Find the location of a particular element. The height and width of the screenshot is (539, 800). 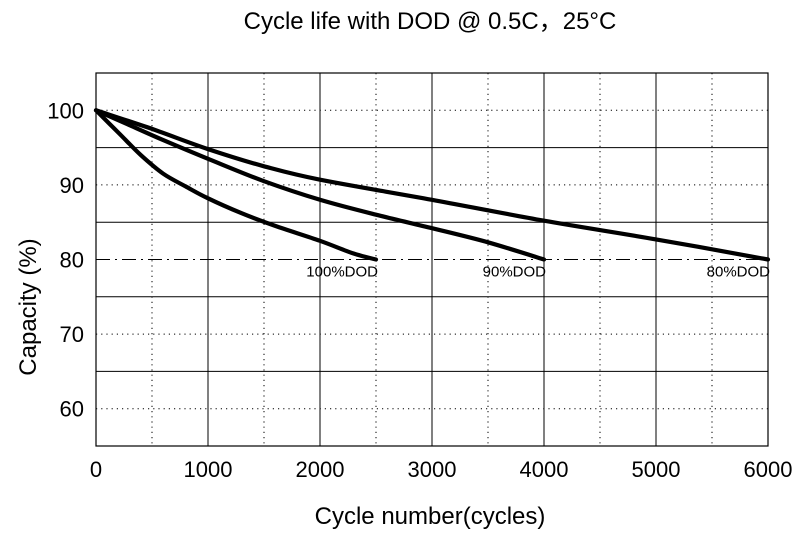

y-tick-labels: 60 70 80 90 100 is located at coordinates (65, 259).